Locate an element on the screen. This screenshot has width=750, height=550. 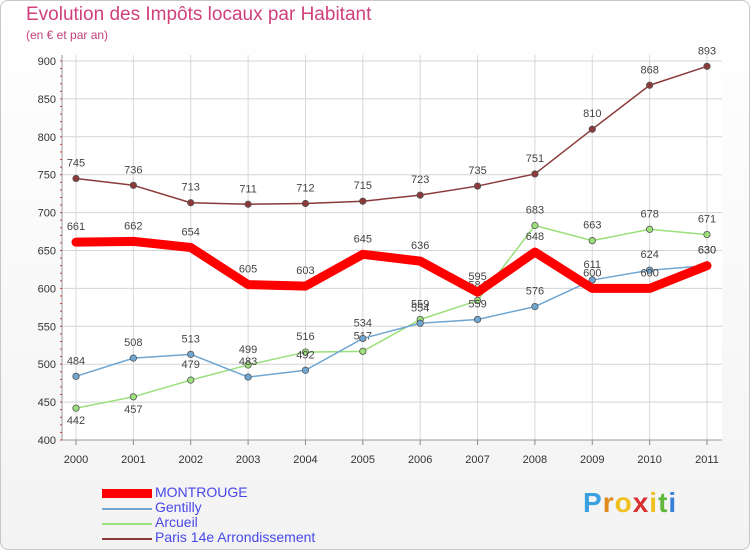
x-tick-label: 2000 is located at coordinates (76, 460).